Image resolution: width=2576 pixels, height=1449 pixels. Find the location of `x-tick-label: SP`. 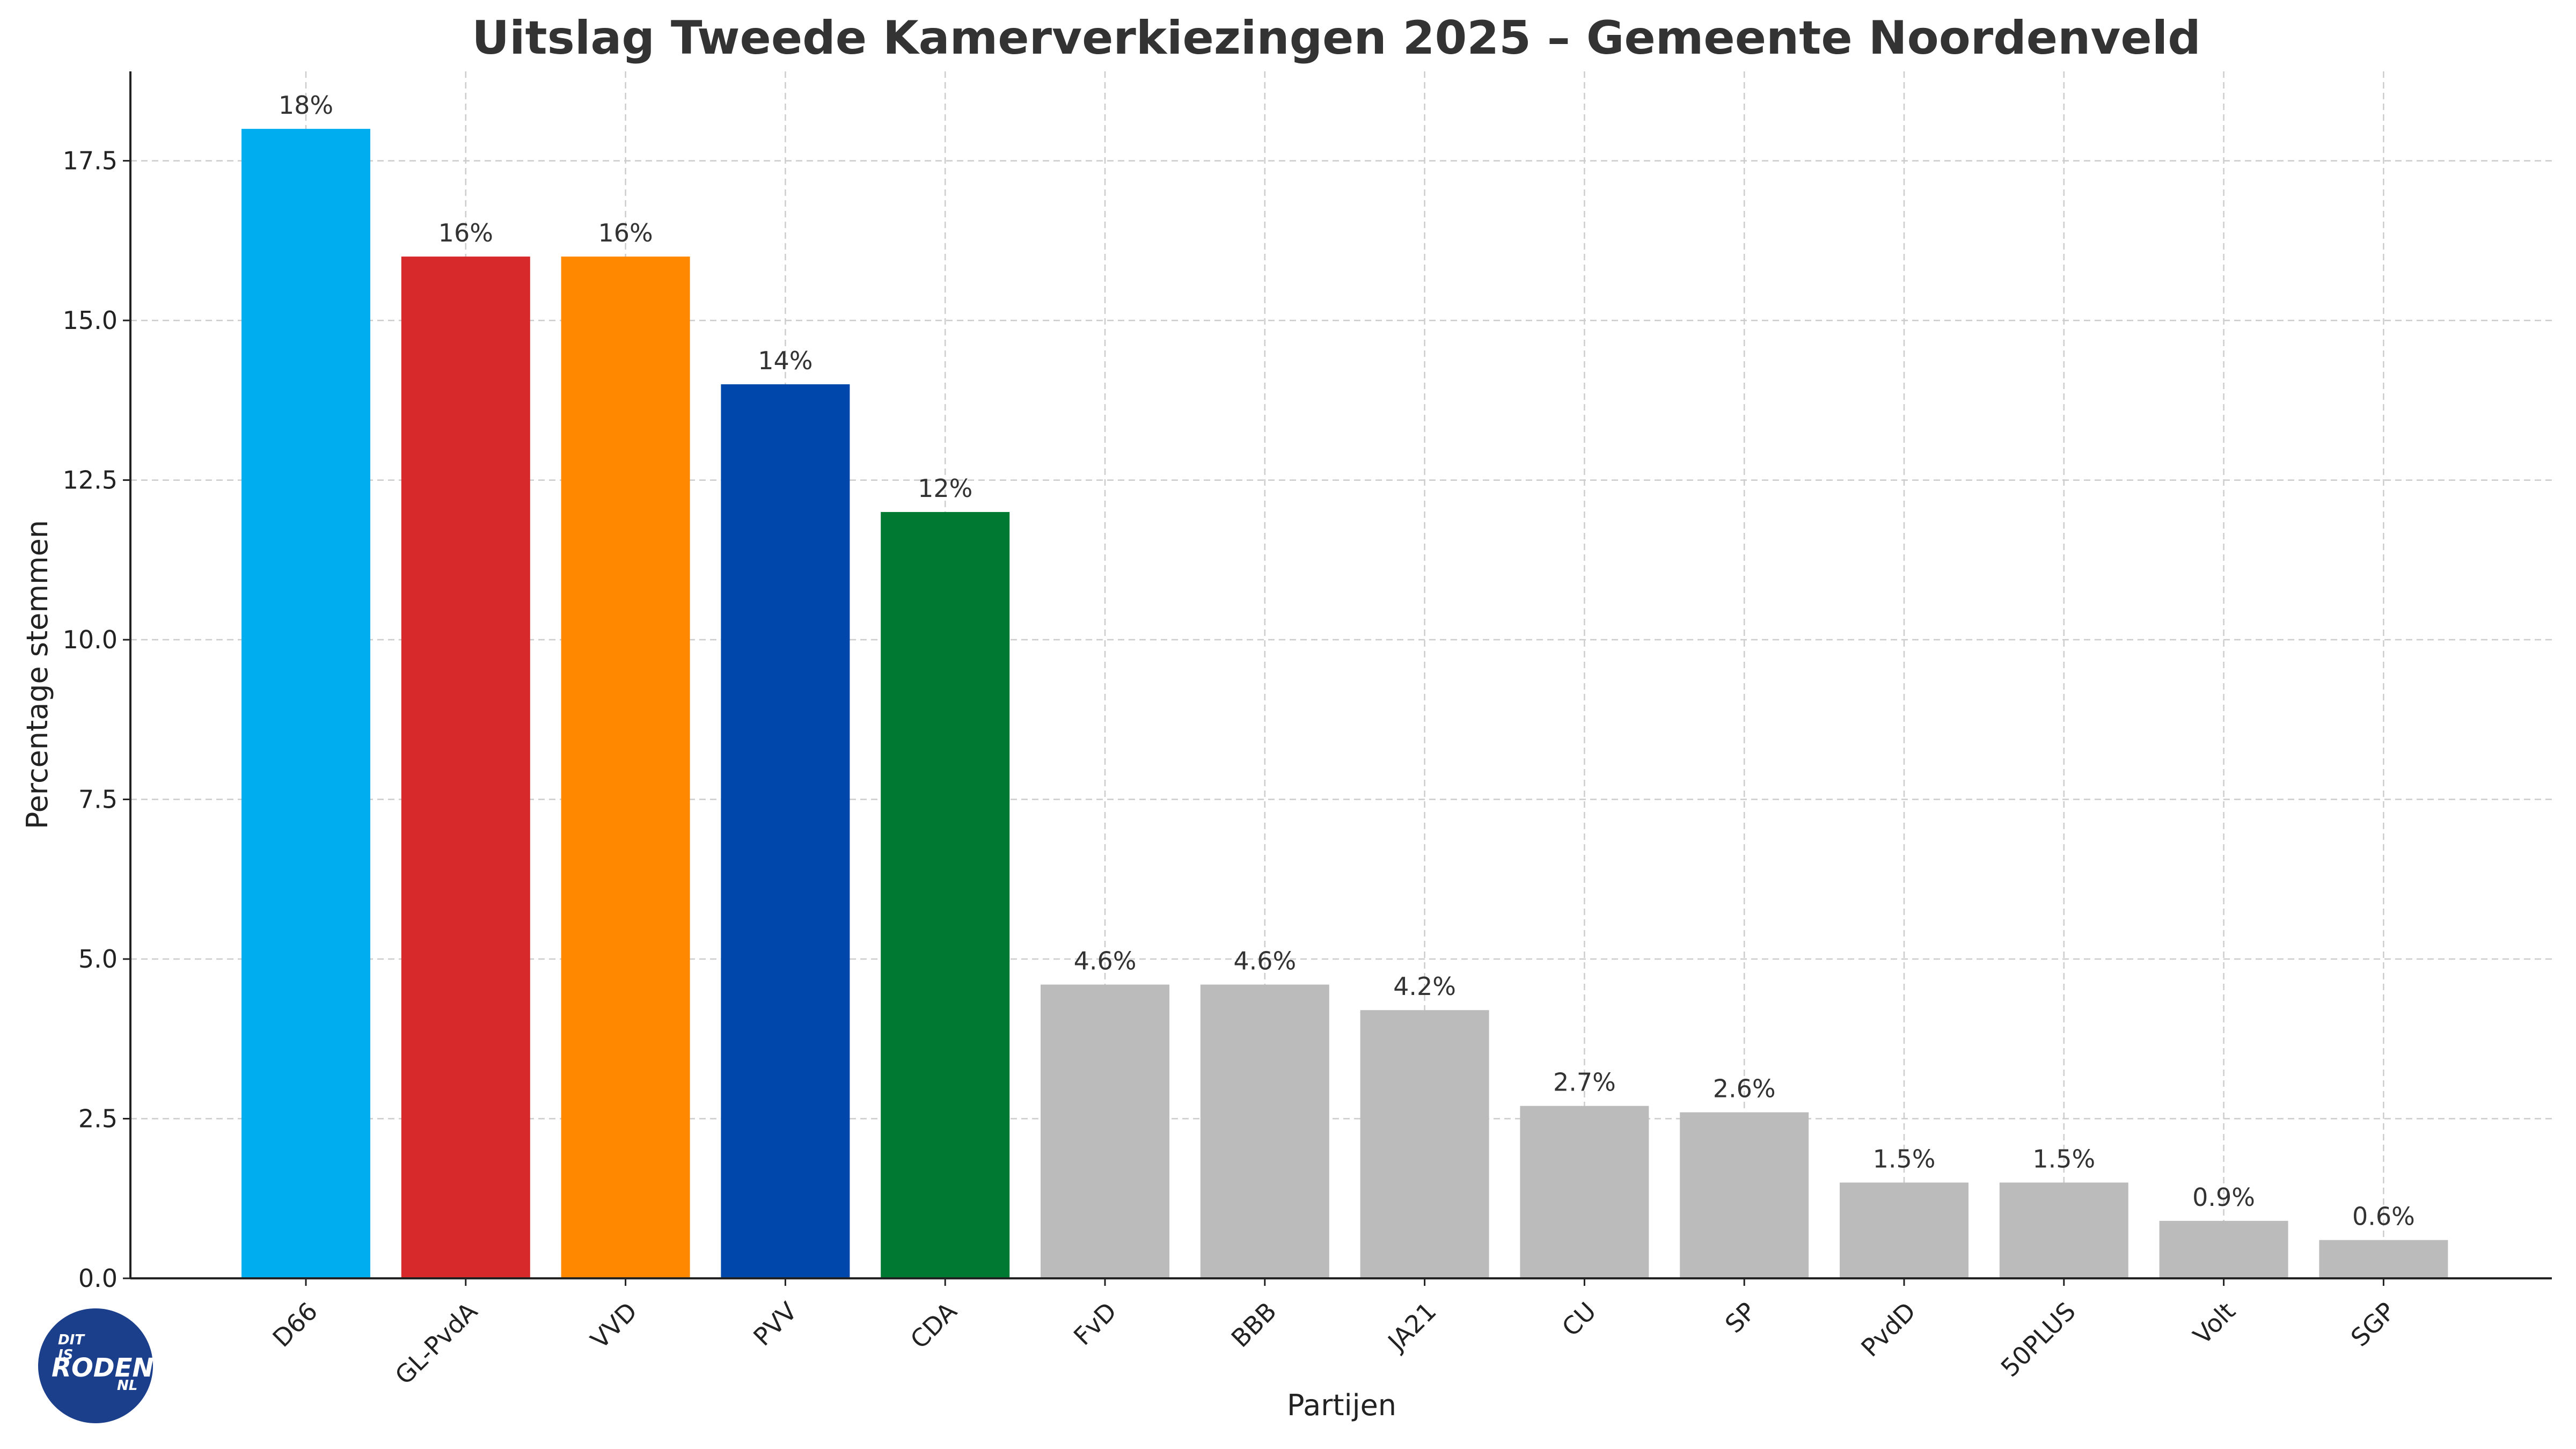

x-tick-label: SP is located at coordinates (1740, 1317).